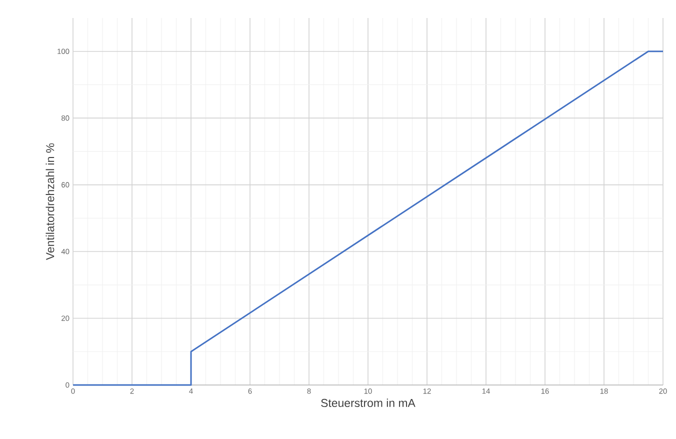 This screenshot has width=676, height=439. I want to click on x-axis-title: Steuerstrom in mA, so click(368, 403).